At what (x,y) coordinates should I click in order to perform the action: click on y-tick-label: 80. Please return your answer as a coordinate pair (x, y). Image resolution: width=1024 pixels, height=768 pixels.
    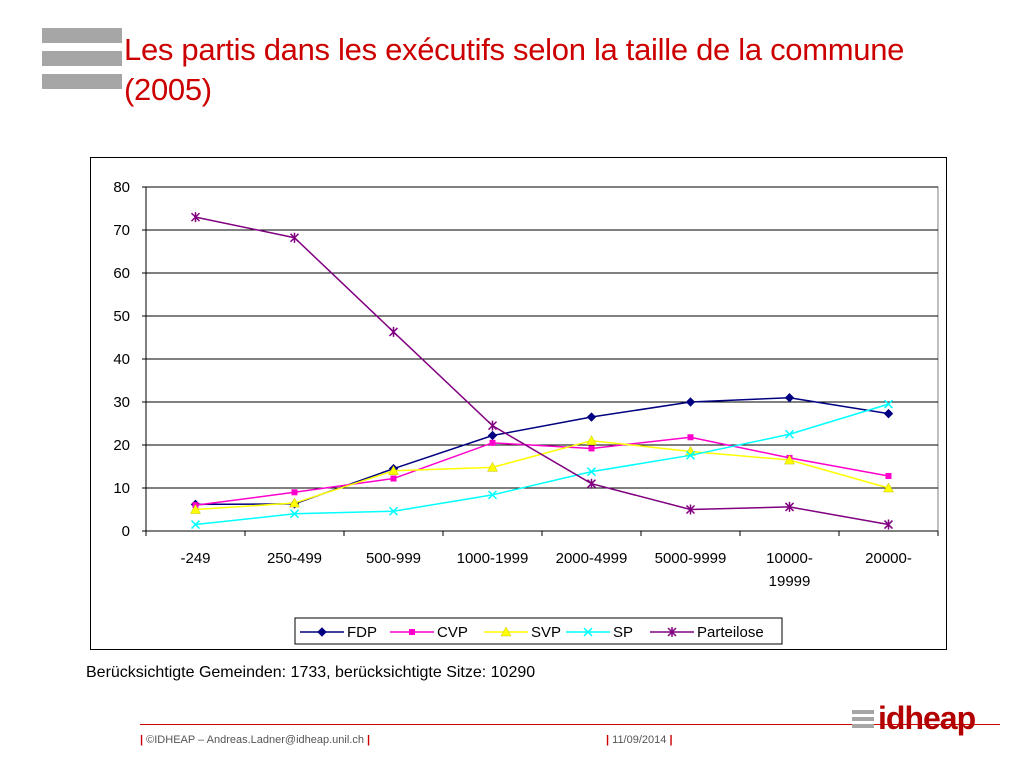
    Looking at the image, I should click on (121, 187).